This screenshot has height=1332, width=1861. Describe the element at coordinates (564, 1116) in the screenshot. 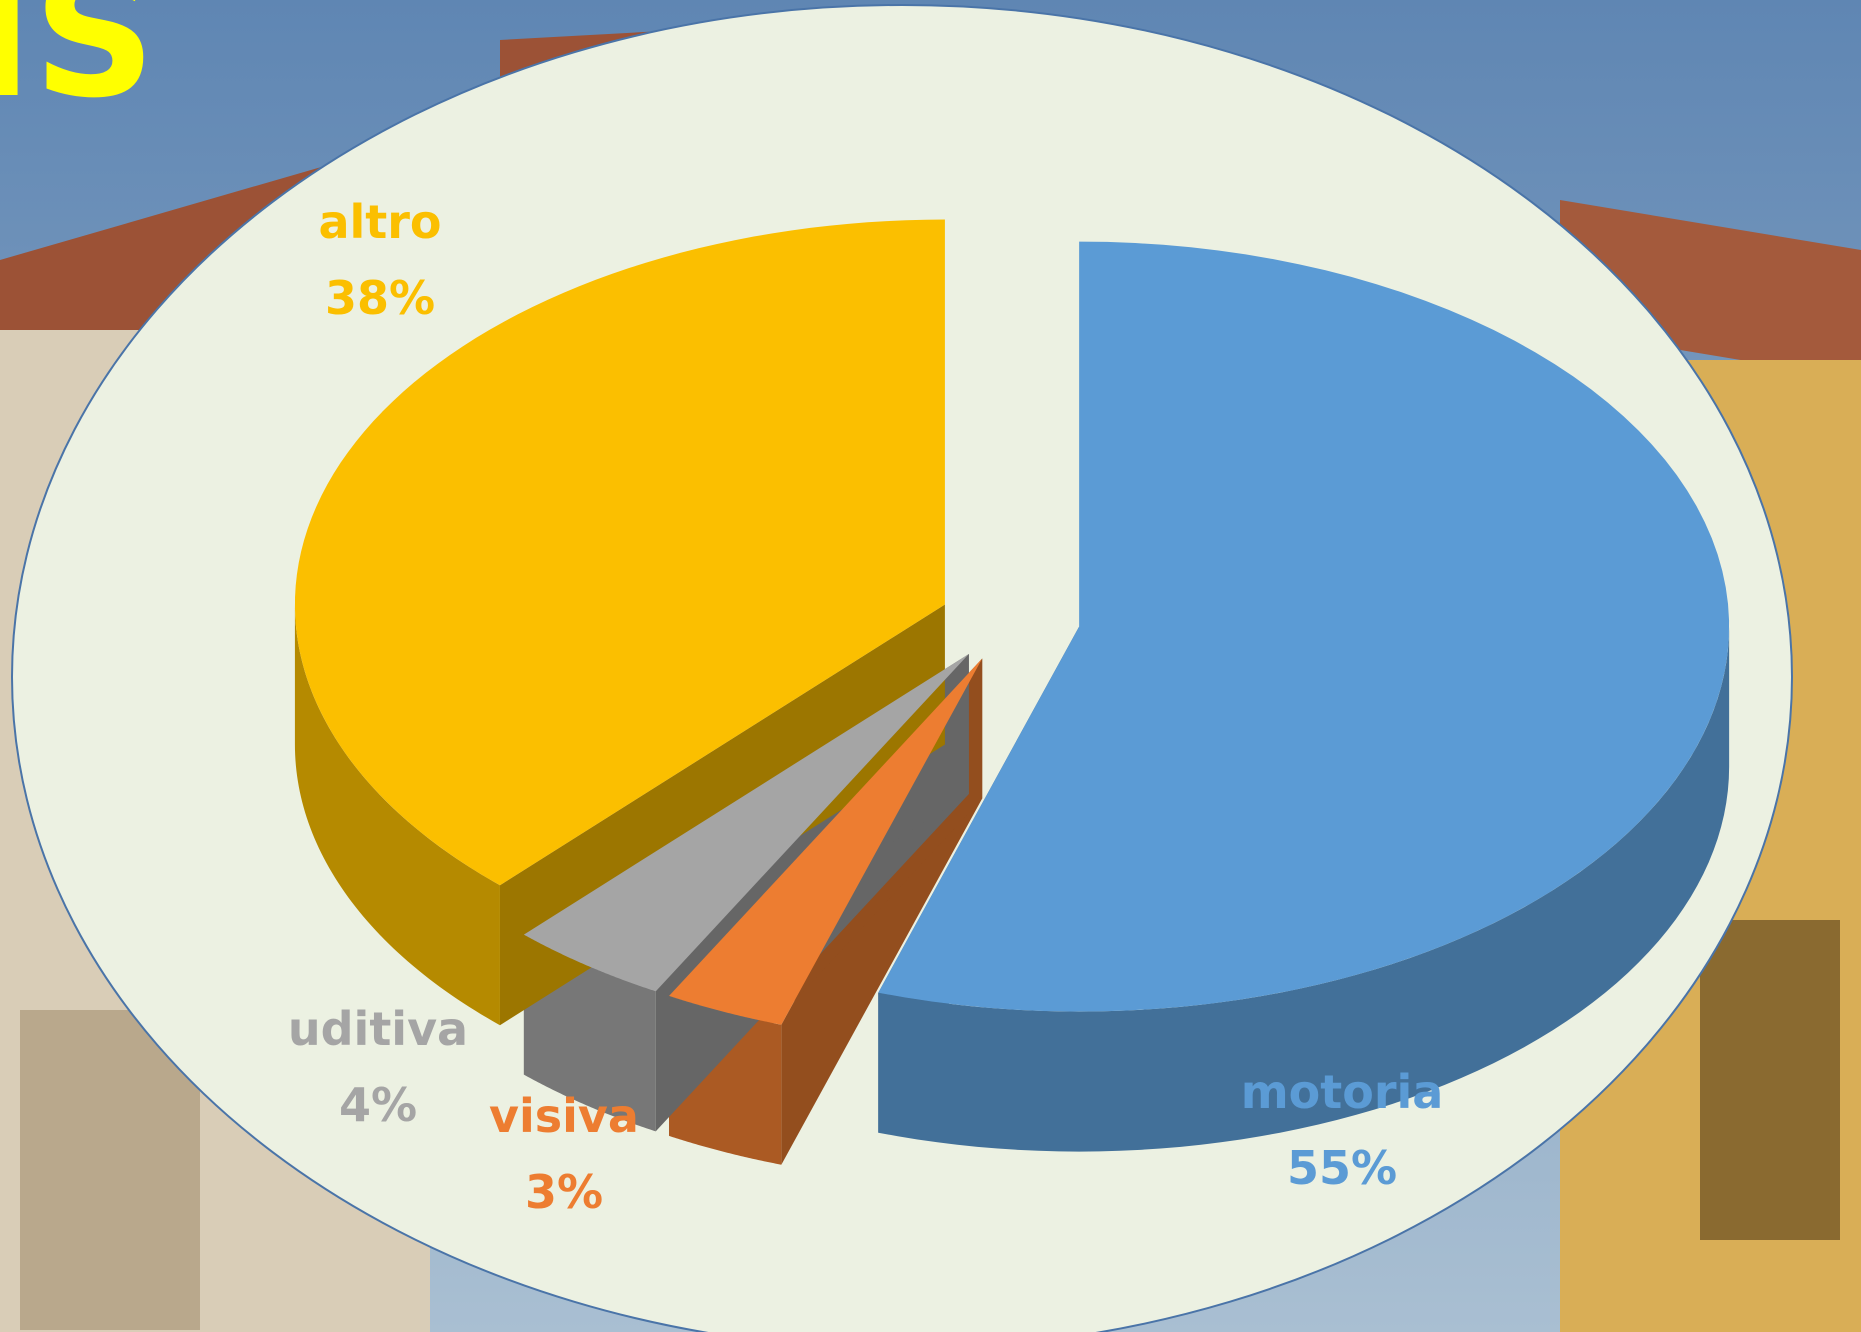

I see `data-label-name: visiva` at that location.